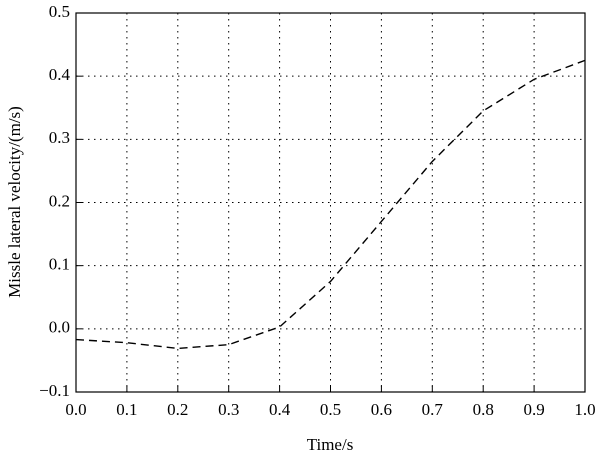  What do you see at coordinates (59, 264) in the screenshot?
I see `y-tick-label: 0.1` at bounding box center [59, 264].